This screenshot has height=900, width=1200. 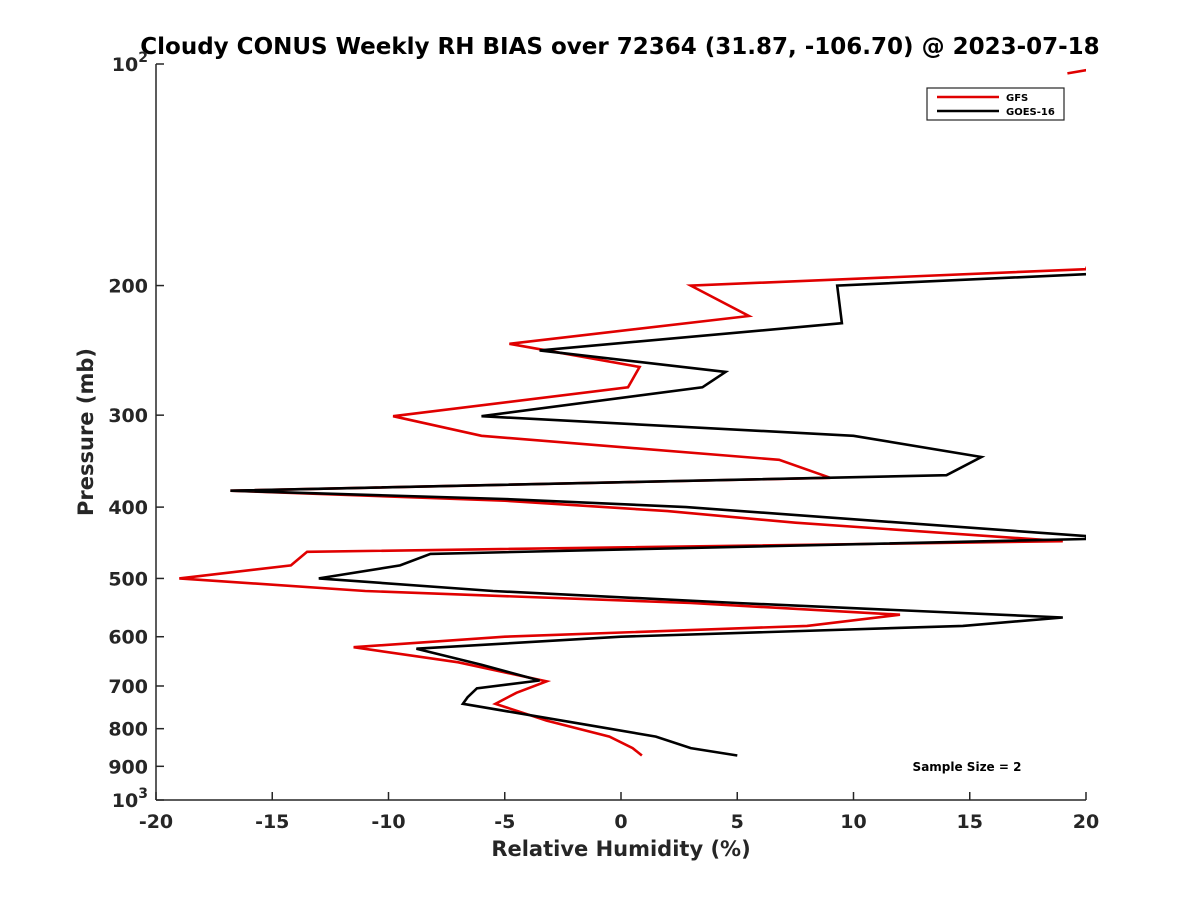 I want to click on legend: GFS GOES-16, so click(x=995, y=104).